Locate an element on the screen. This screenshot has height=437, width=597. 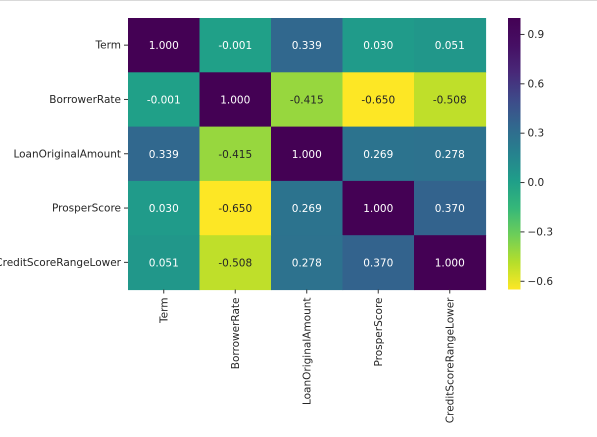
heatmap-cell-prosper-score-loan-original-amount is located at coordinates (307, 208).